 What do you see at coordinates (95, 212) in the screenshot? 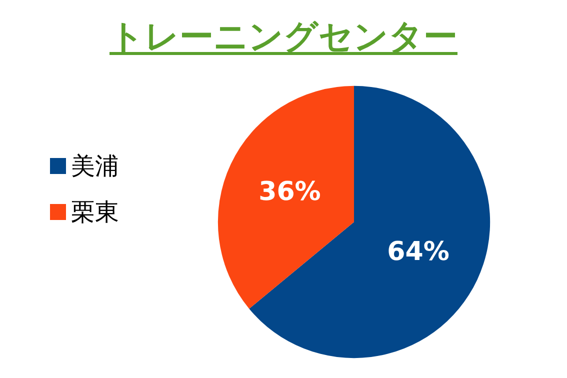
I see `legend-label: 栗東` at bounding box center [95, 212].